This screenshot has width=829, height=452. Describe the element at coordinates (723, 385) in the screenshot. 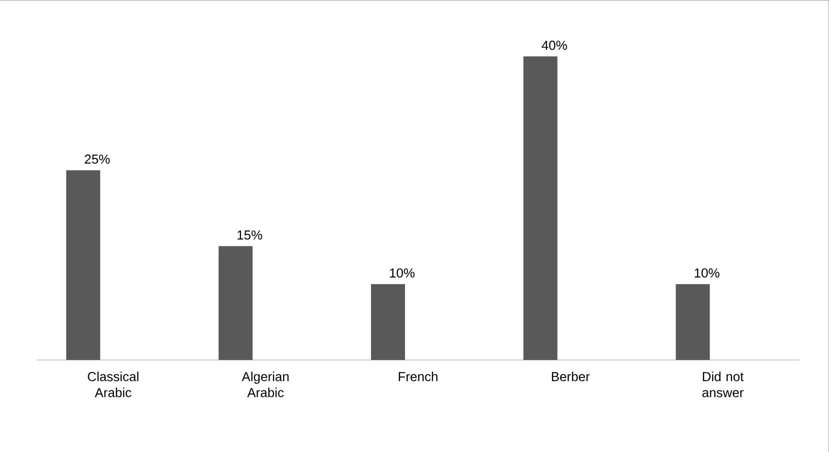

I see `x-tick-label: Did not answer` at that location.